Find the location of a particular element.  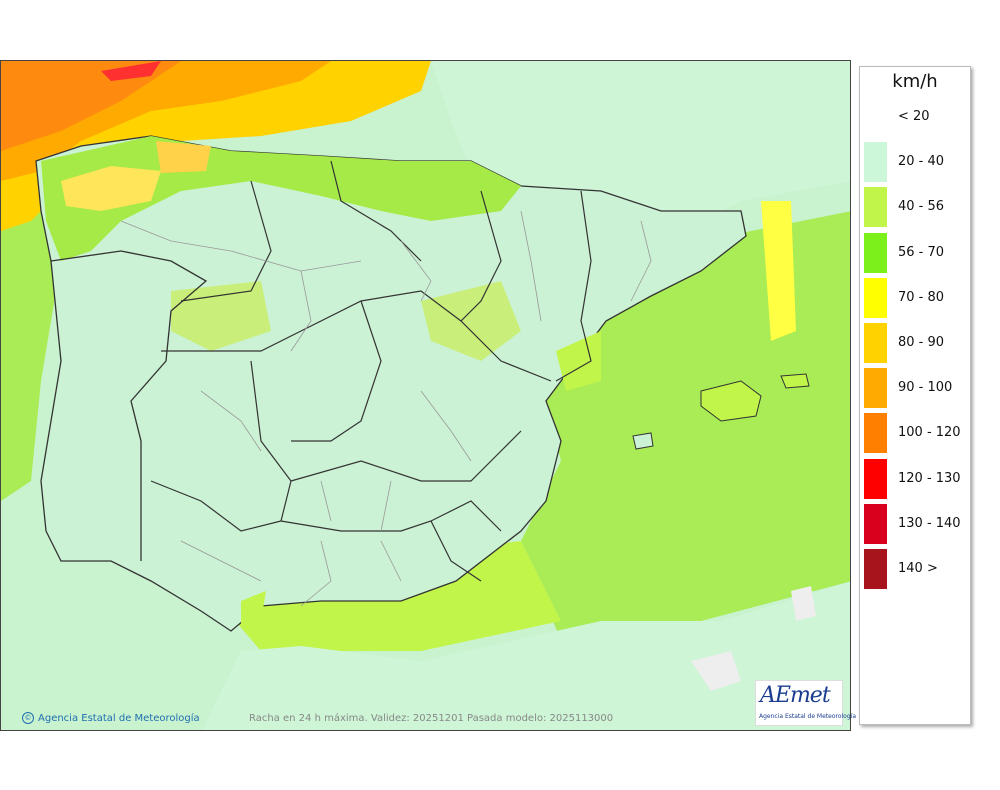

legend-label: 80 - 90 is located at coordinates (921, 342).